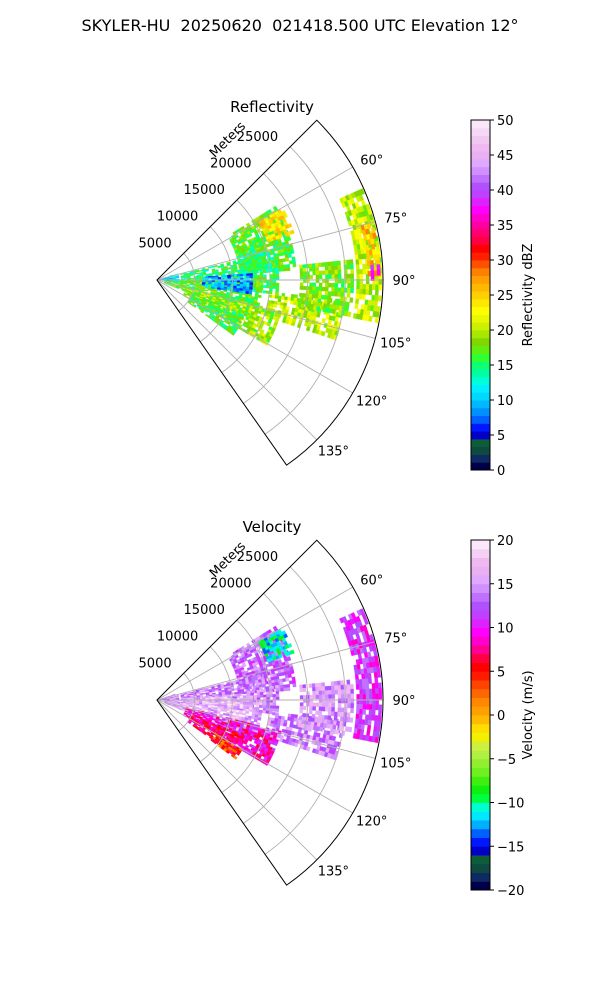  What do you see at coordinates (506, 760) in the screenshot?
I see `velocity-colorbar-tick-label: −5` at bounding box center [506, 760].